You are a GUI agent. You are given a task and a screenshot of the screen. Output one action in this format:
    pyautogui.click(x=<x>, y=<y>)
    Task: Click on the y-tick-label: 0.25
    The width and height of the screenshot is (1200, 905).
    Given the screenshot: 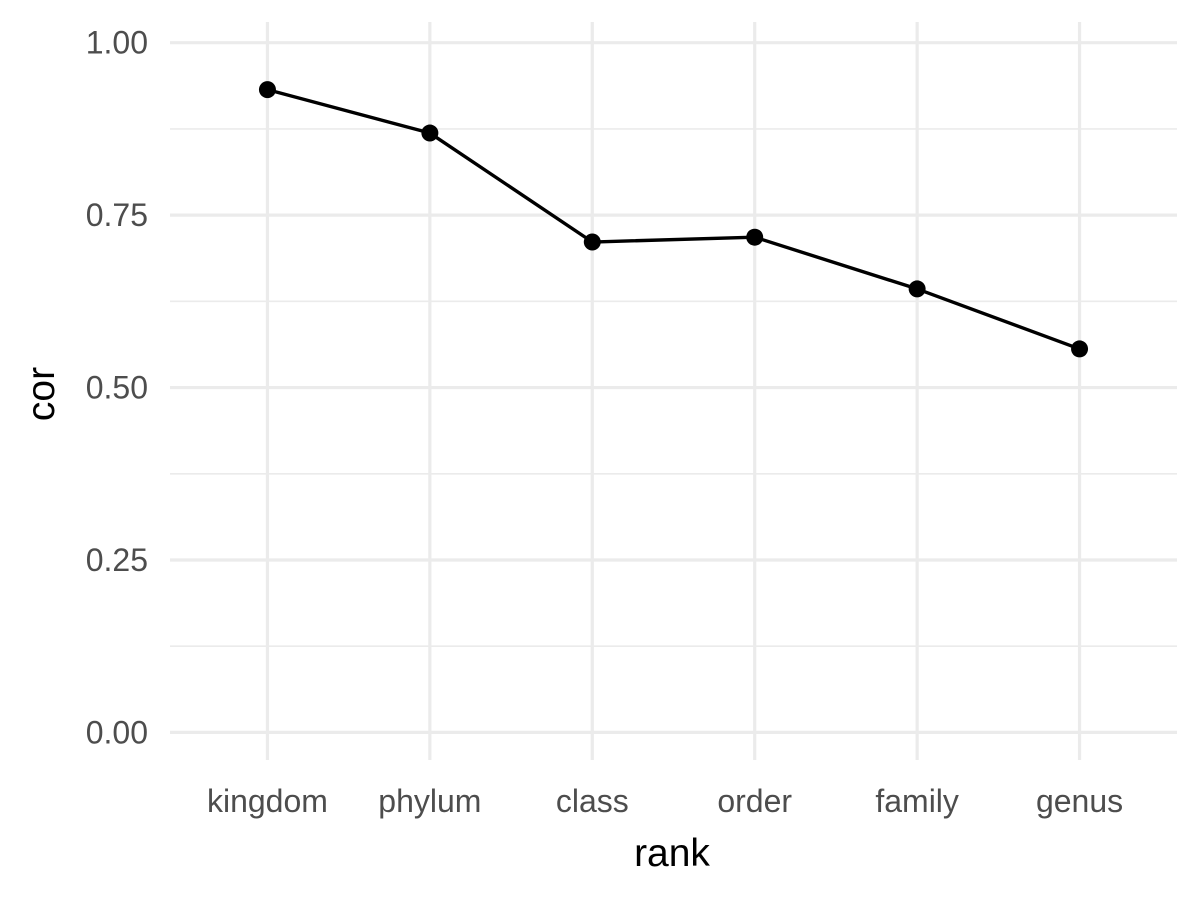 What is the action you would take?
    pyautogui.click(x=117, y=560)
    